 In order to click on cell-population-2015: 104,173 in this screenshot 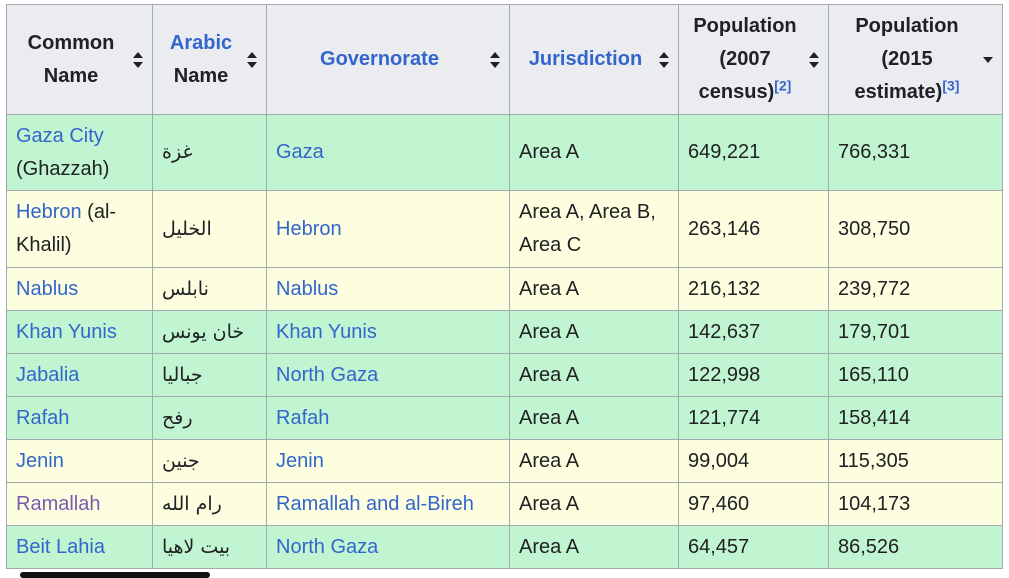, I will do `click(915, 504)`.